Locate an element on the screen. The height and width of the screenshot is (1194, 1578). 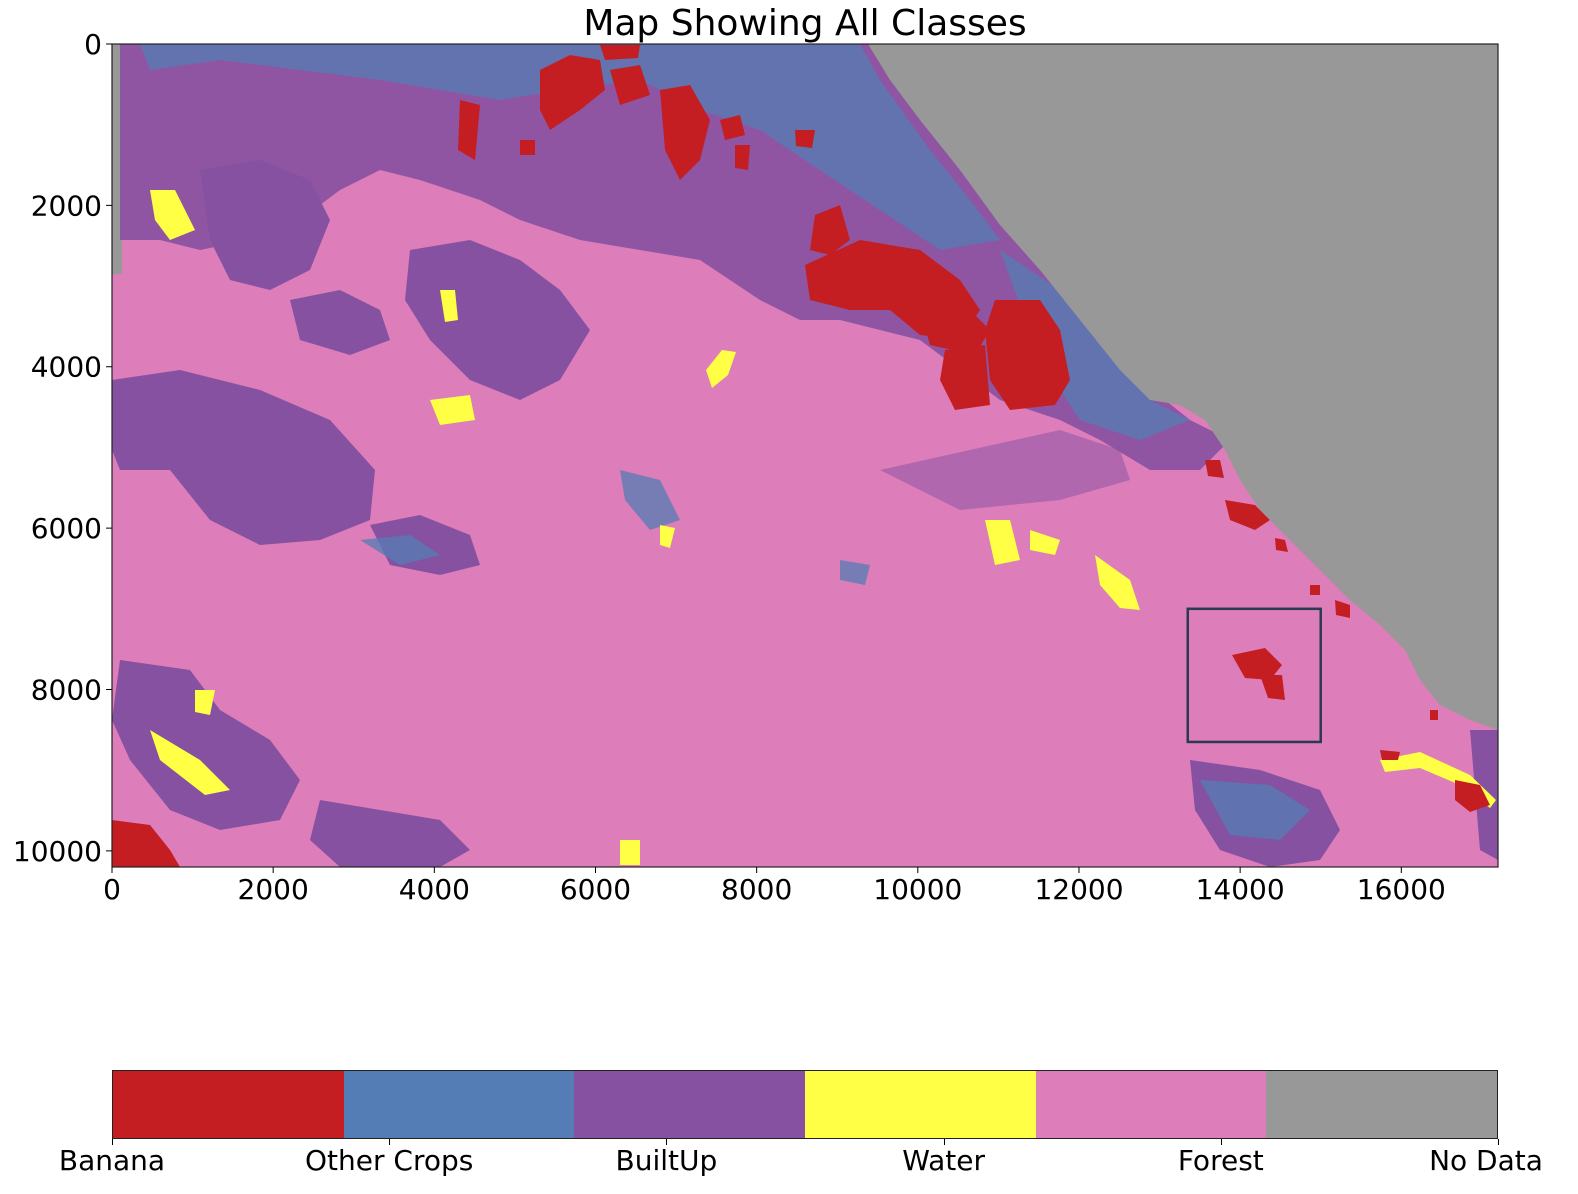
y-tick-label: 0 is located at coordinates (93, 44).